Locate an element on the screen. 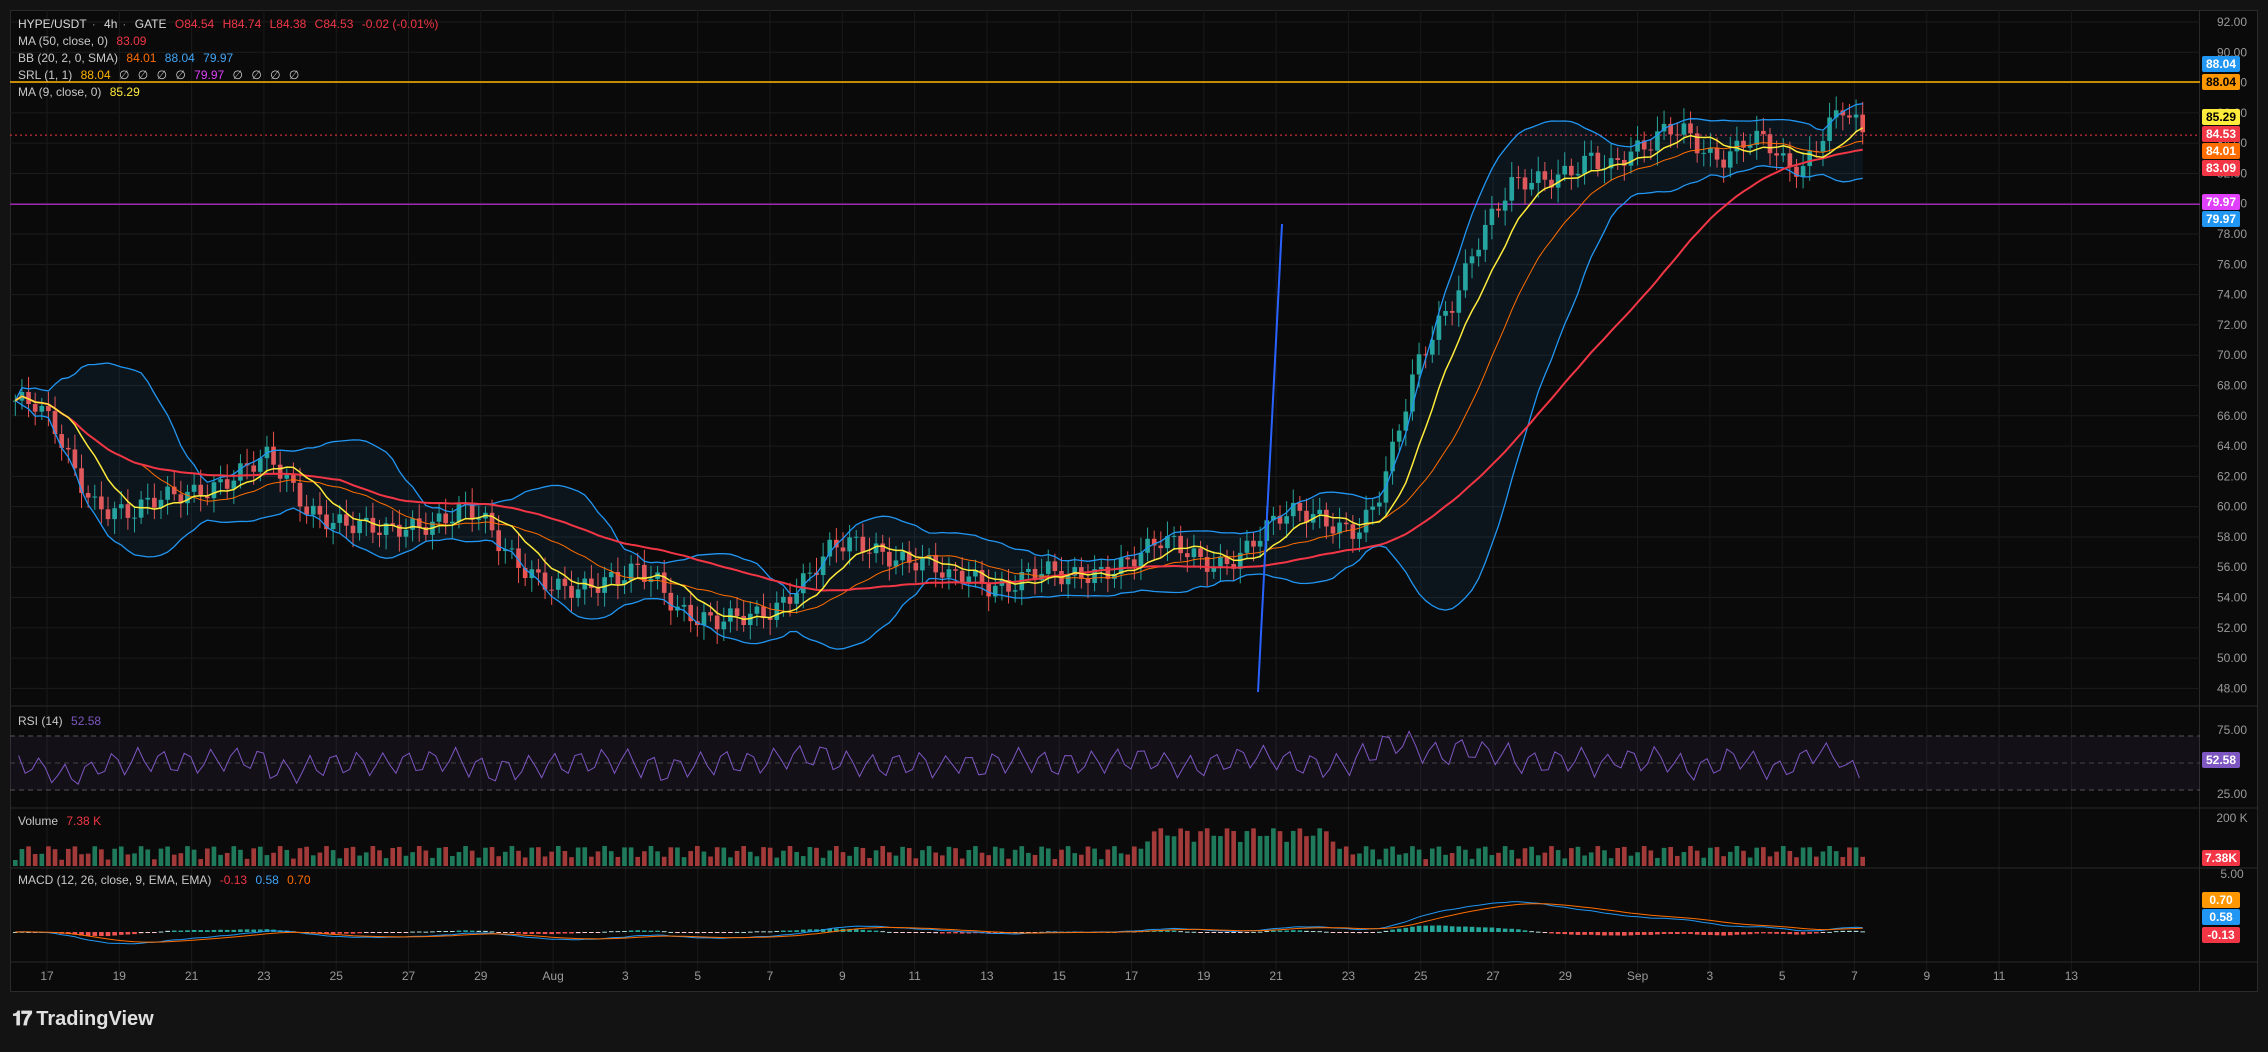  volume-label: Volume is located at coordinates (38, 821).